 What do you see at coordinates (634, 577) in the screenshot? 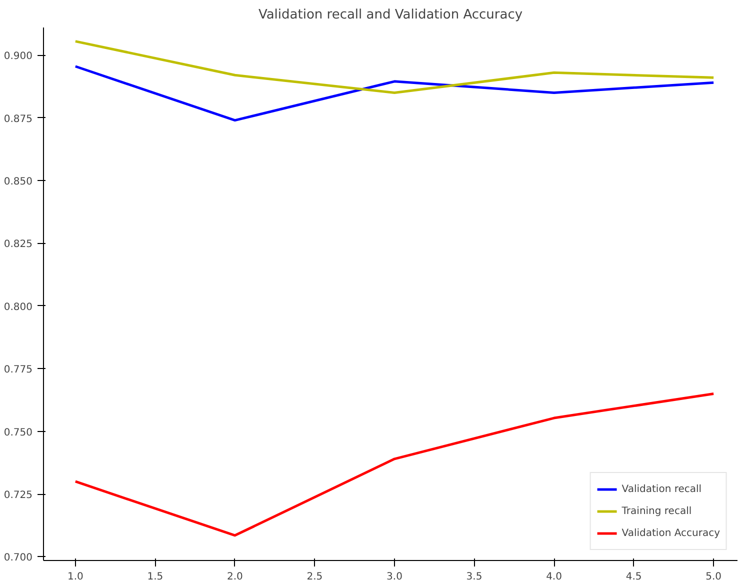
I see `x-tick-label: 4.5` at bounding box center [634, 577].